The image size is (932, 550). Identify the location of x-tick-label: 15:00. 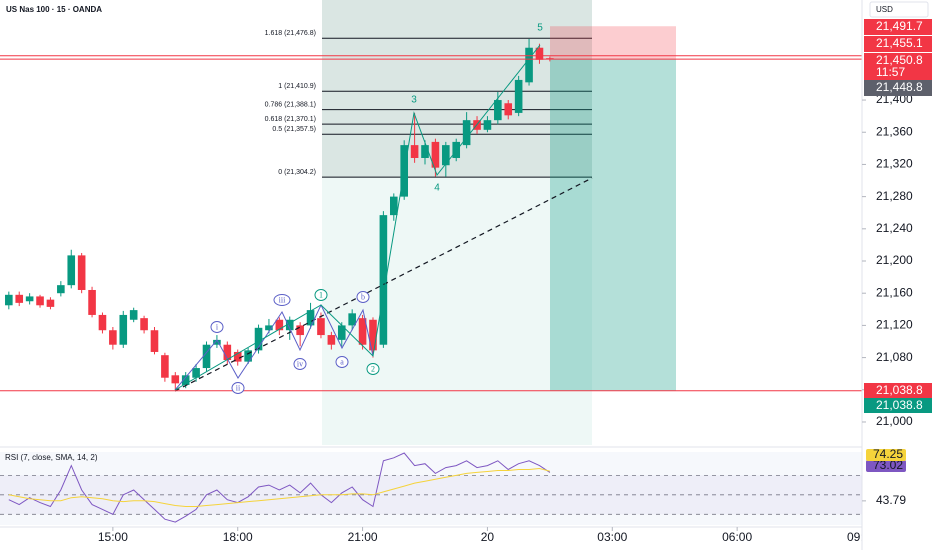
(113, 537).